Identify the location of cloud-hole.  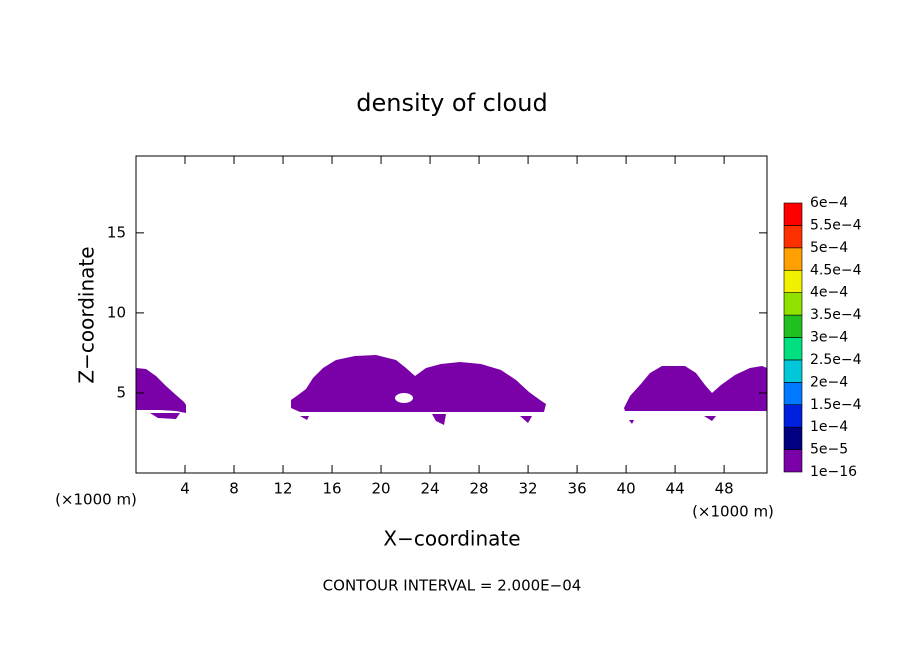
(404, 398).